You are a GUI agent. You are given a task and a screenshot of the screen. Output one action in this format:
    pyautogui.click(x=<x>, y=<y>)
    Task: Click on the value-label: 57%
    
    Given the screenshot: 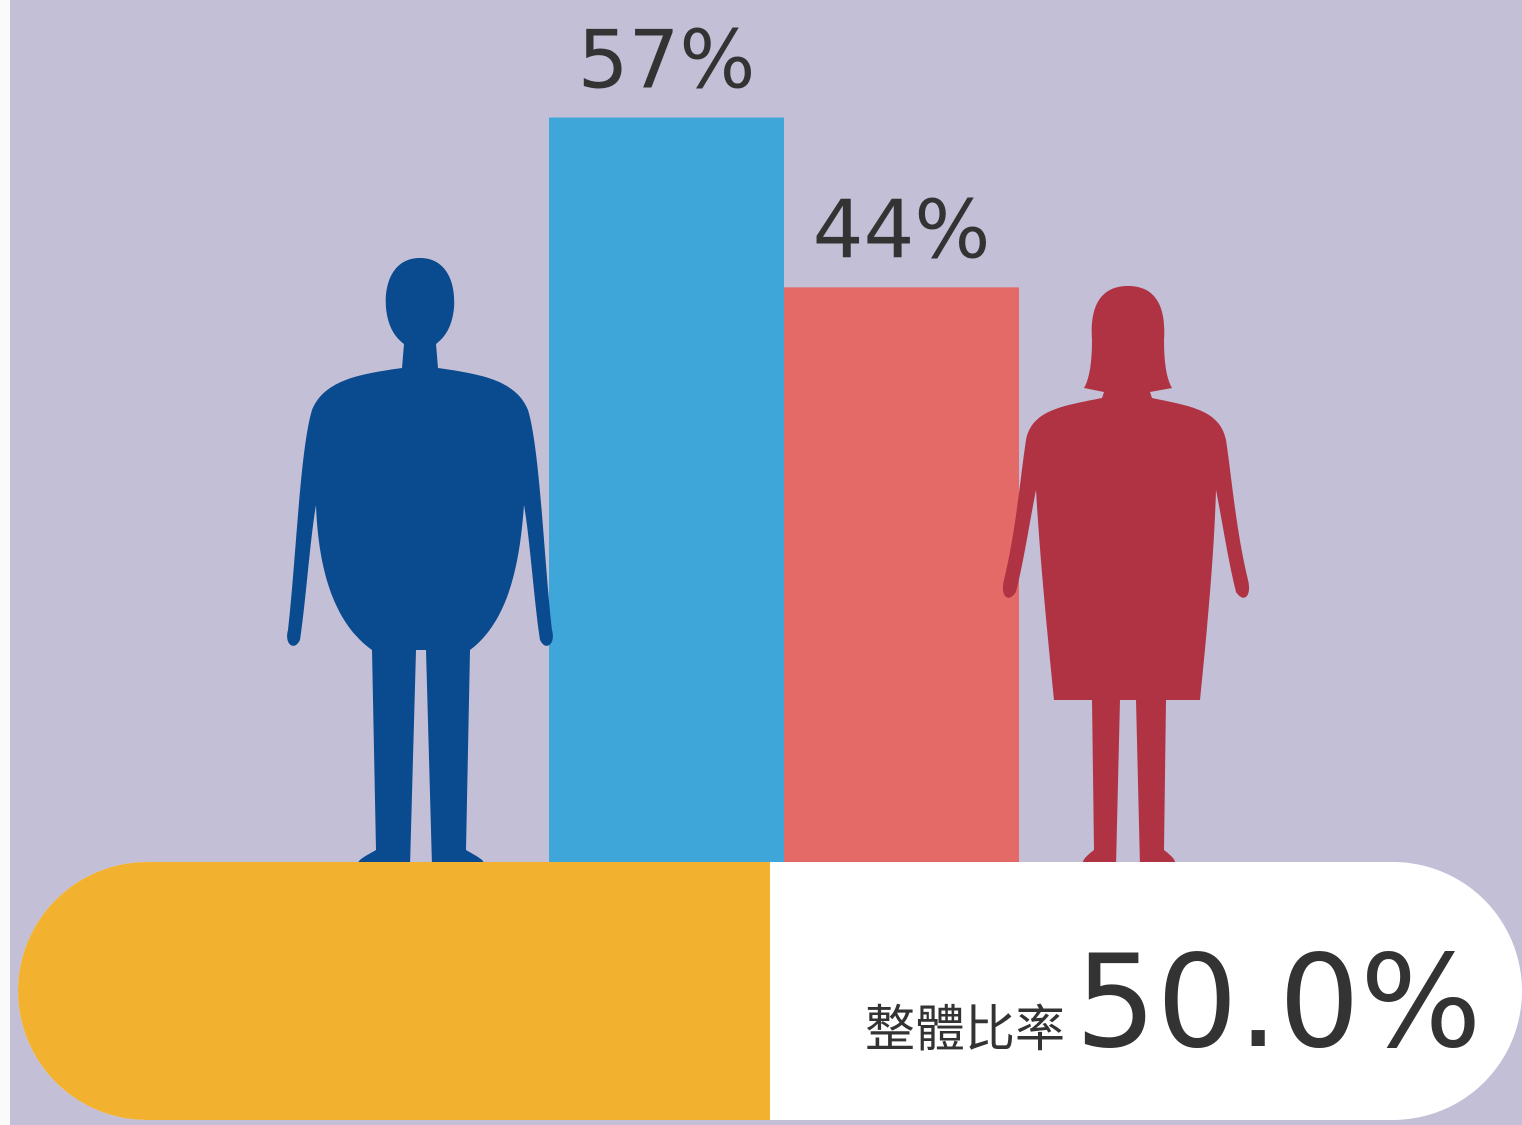 What is the action you would take?
    pyautogui.click(x=667, y=60)
    